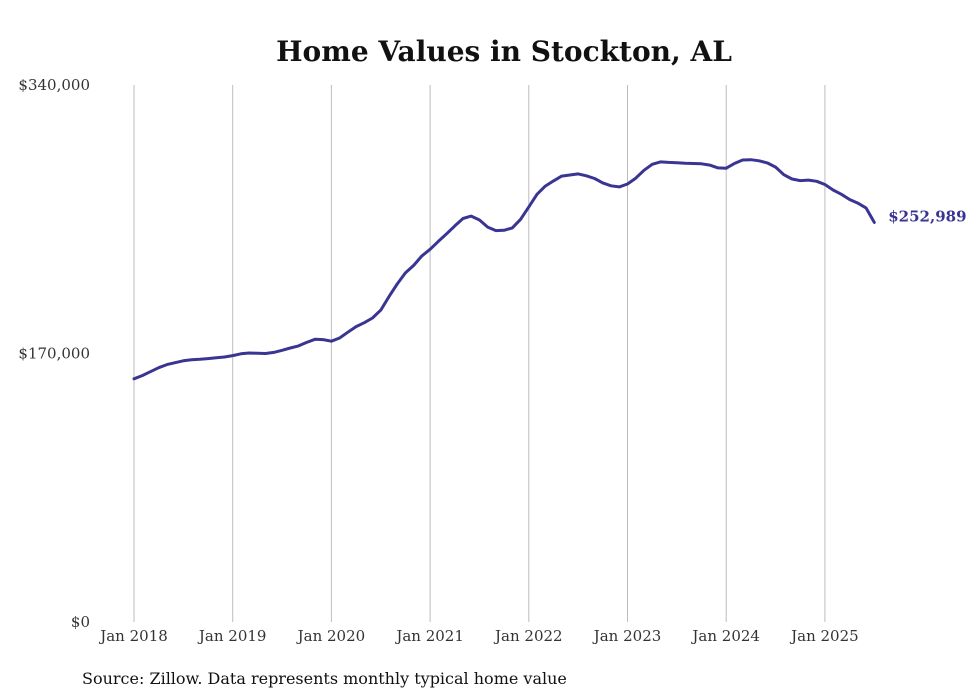  Describe the element at coordinates (54, 85) in the screenshot. I see `y-tick-label: $340,000` at that location.